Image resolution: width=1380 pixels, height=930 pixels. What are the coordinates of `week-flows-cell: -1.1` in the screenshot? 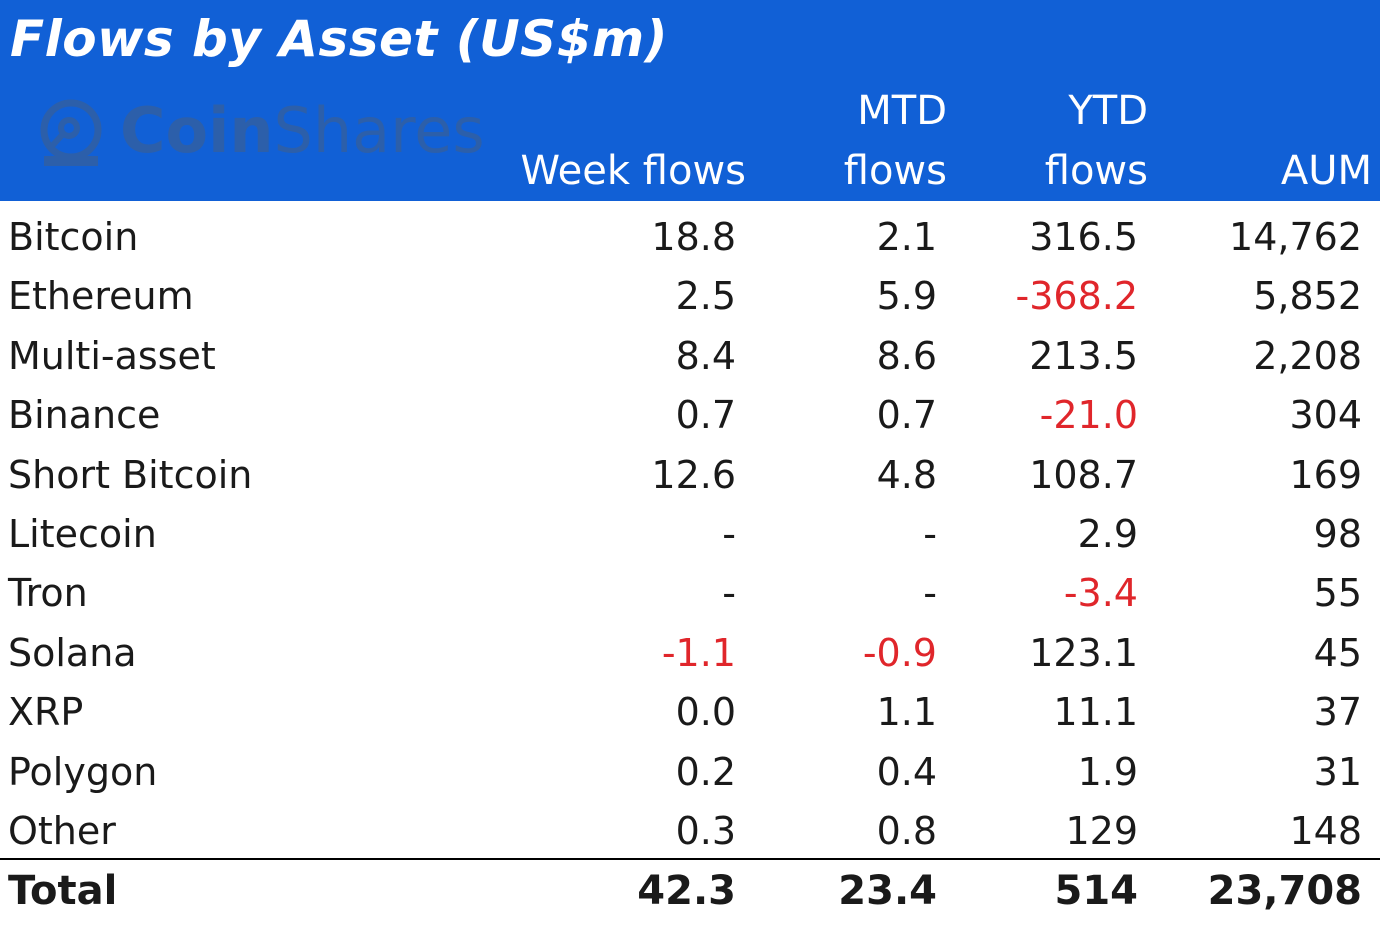 It's located at (698, 652).